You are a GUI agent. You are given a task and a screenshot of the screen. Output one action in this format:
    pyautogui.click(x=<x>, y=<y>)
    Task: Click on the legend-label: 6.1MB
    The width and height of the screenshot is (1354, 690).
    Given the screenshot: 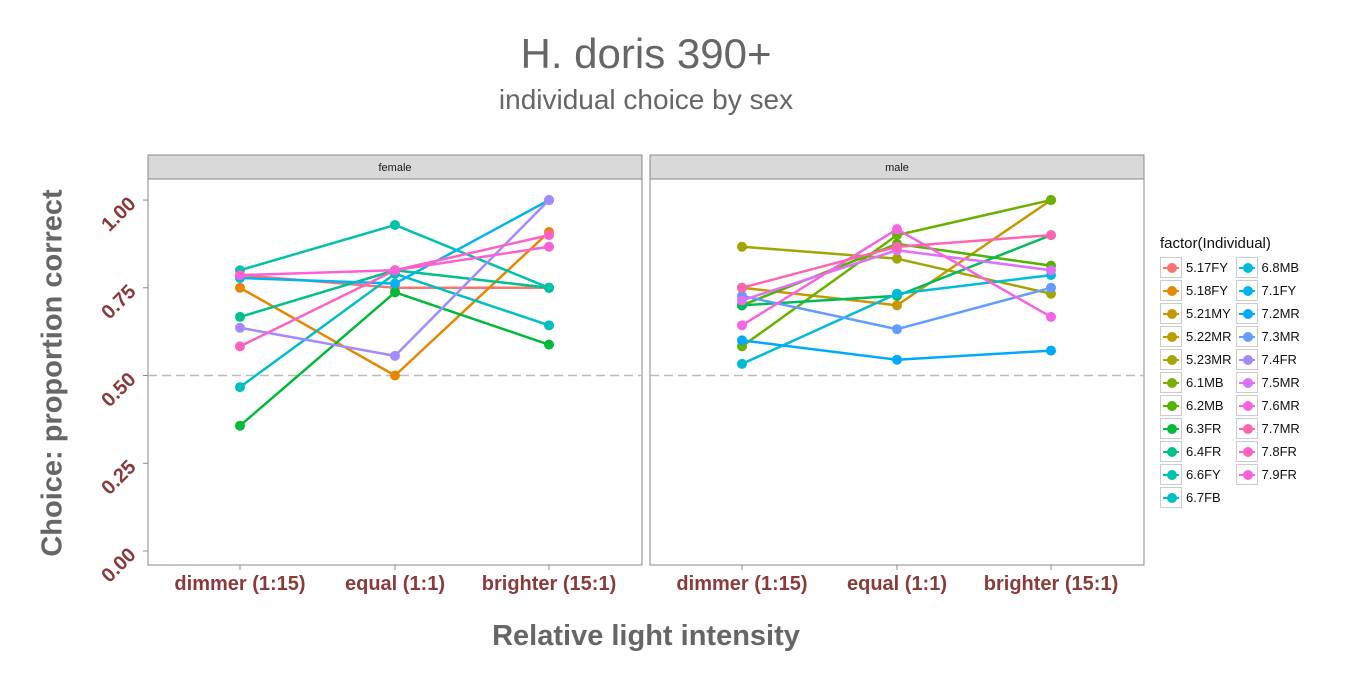 What is the action you would take?
    pyautogui.click(x=1205, y=382)
    